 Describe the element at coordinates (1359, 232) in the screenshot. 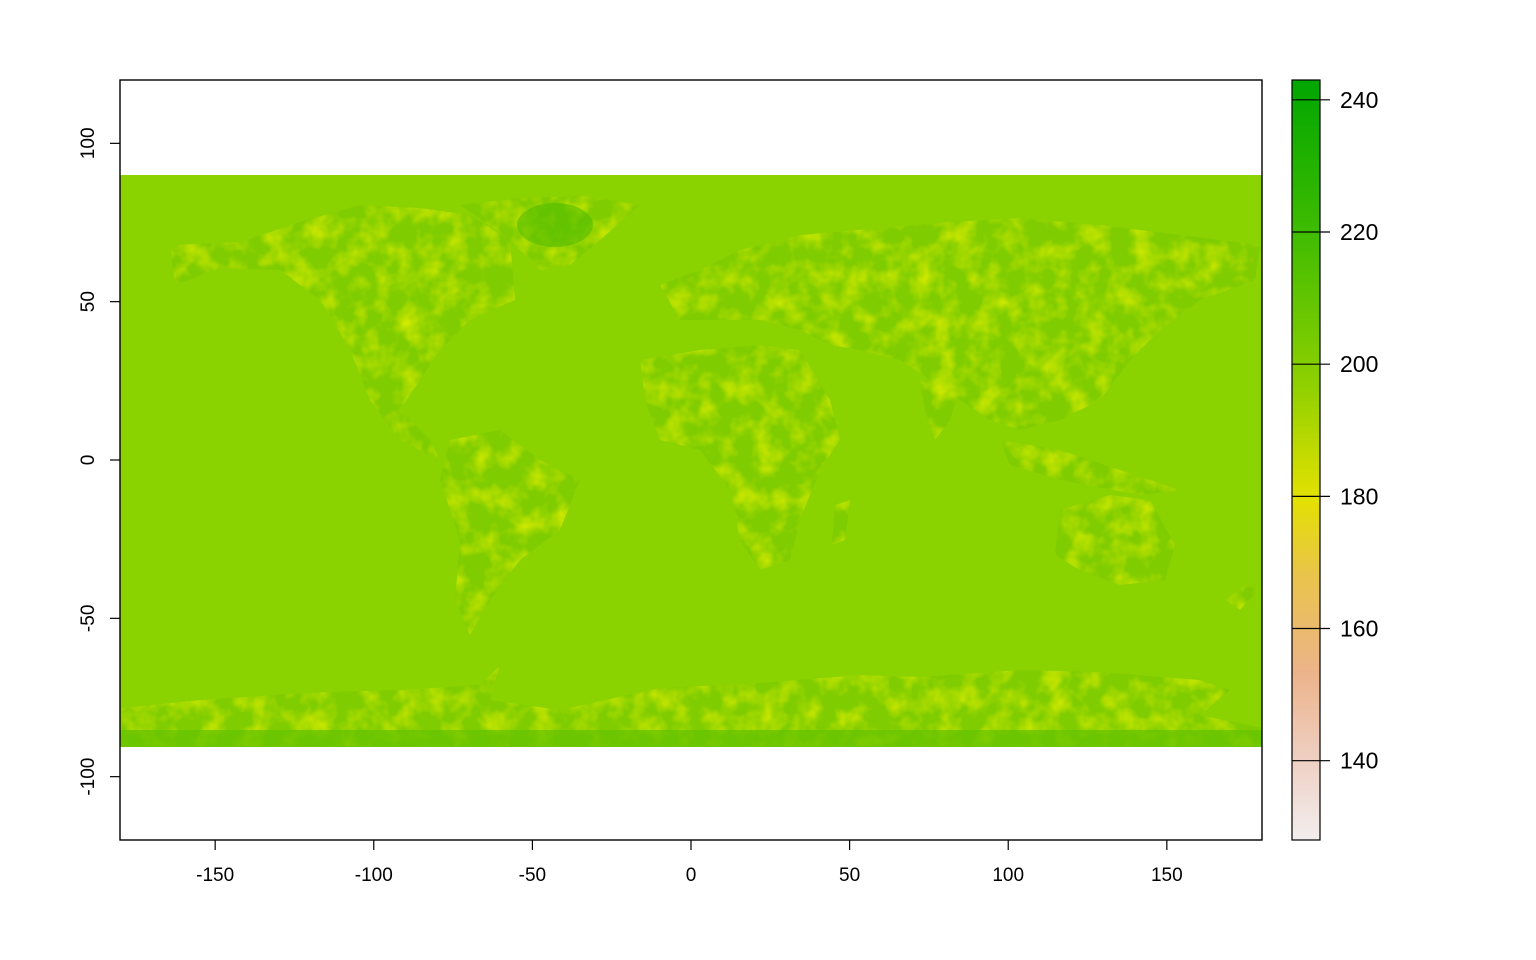

I see `legend-tick-label: 220` at that location.